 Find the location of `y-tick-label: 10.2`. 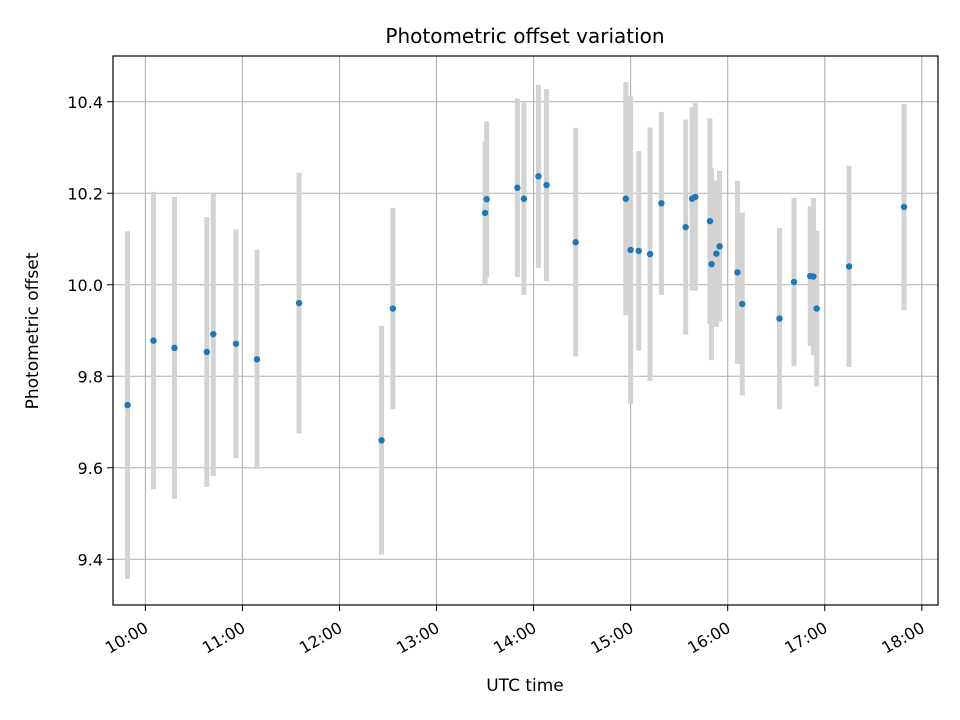

y-tick-label: 10.2 is located at coordinates (85, 193).